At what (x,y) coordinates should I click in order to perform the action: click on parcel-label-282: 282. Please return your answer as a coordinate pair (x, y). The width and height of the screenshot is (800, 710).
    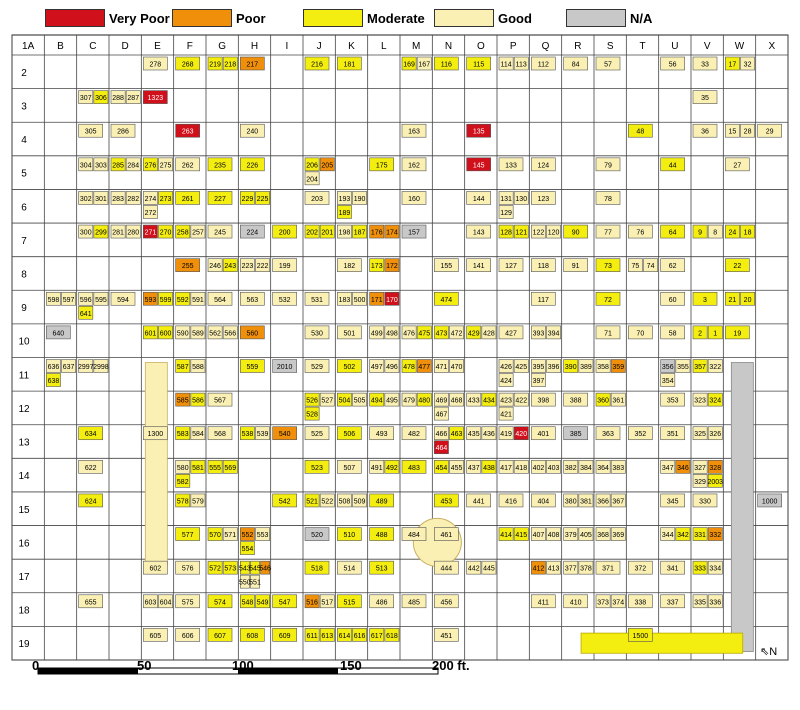
    Looking at the image, I should click on (133, 199).